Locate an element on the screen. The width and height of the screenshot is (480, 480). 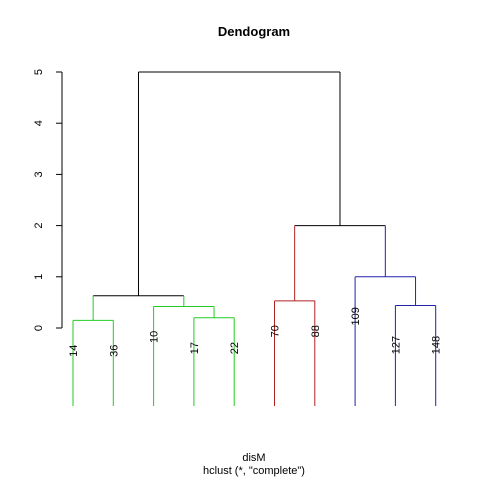
y-tick-label: 0 is located at coordinates (39, 328).